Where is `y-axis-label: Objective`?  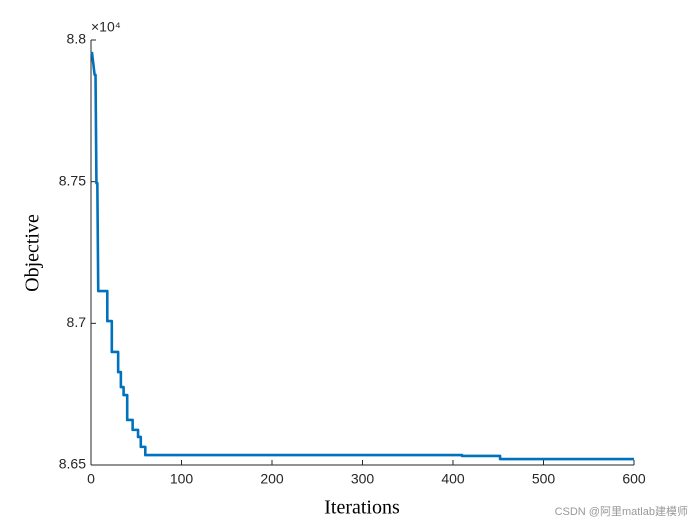 y-axis-label: Objective is located at coordinates (33, 253).